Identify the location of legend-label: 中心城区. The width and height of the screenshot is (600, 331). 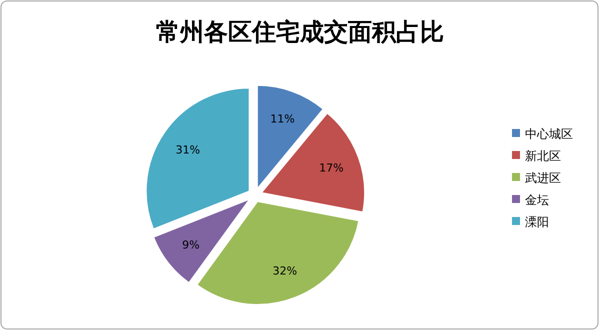
(549, 134).